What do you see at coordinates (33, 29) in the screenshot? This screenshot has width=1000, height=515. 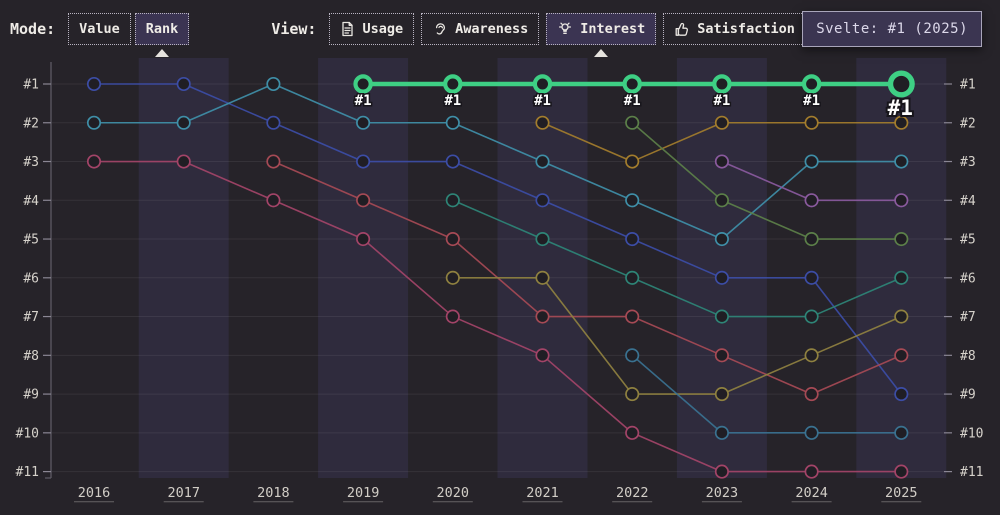 I see `mode-label: Mode:` at bounding box center [33, 29].